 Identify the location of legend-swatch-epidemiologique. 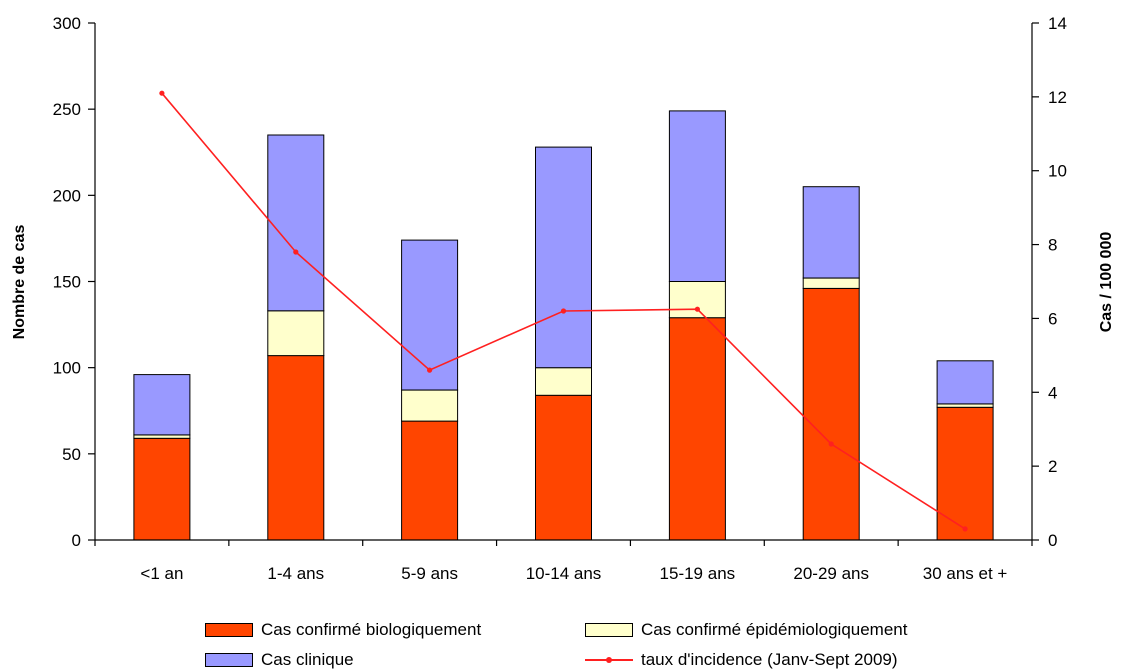
(609, 630).